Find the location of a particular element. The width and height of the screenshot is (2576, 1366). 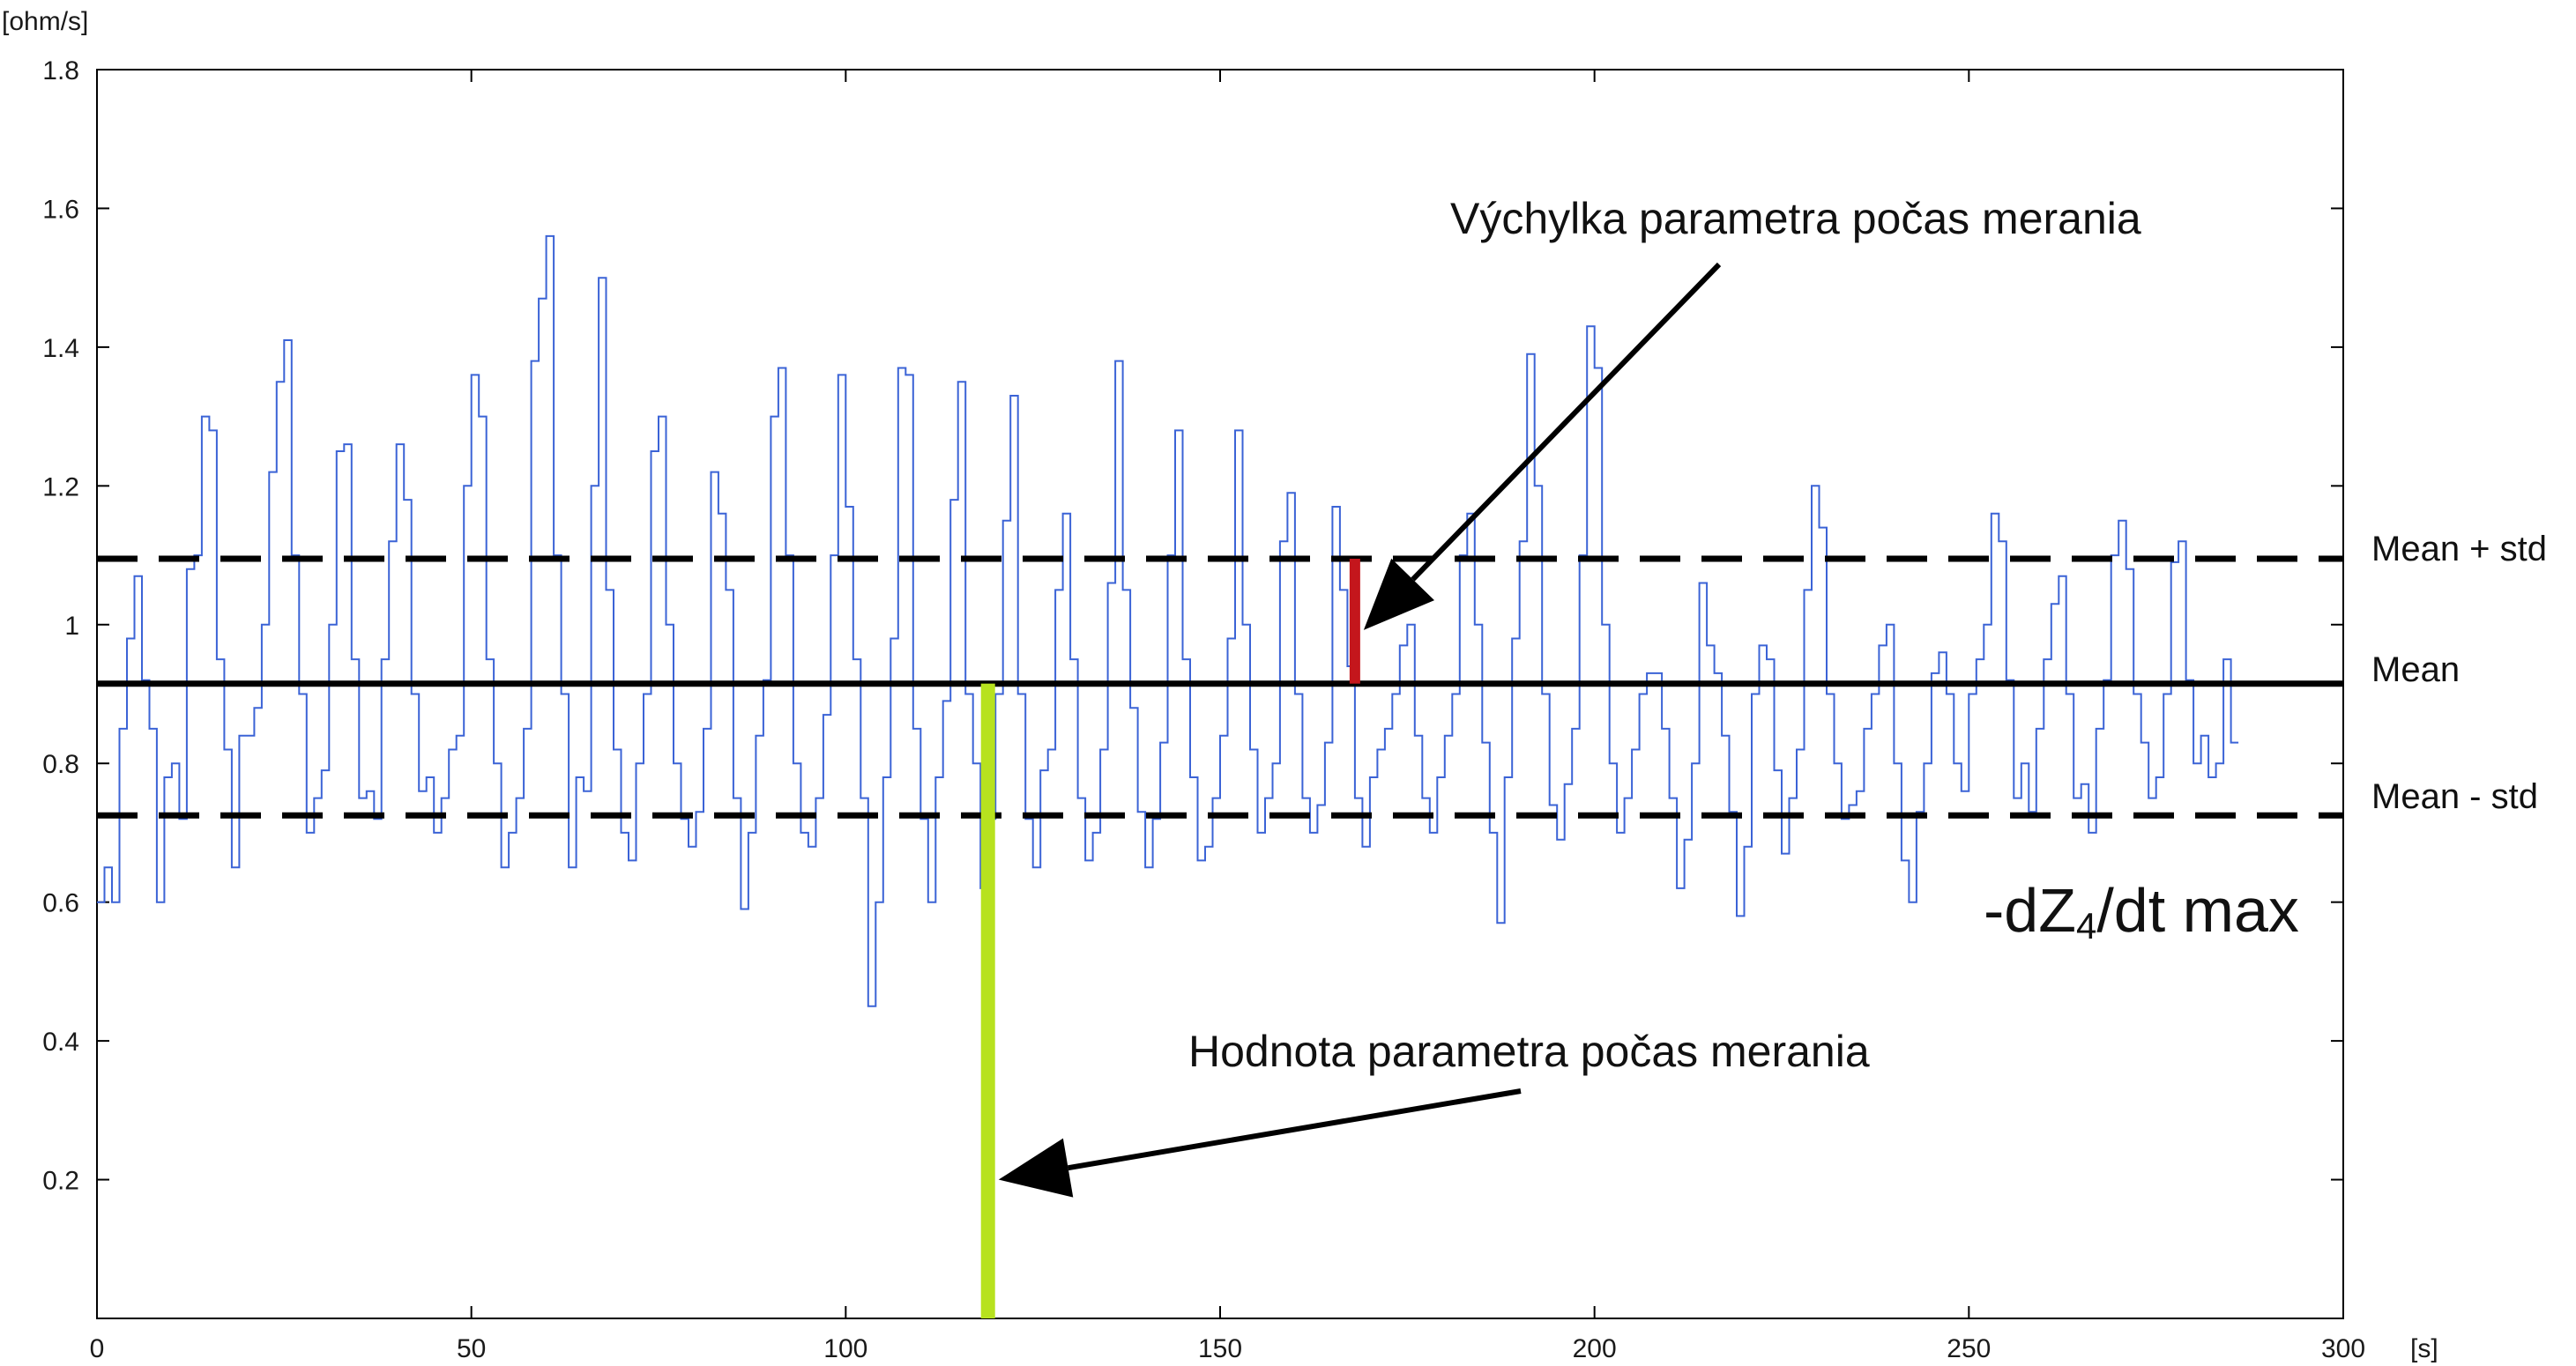

y-tick-label: 0.2 is located at coordinates (61, 1181).